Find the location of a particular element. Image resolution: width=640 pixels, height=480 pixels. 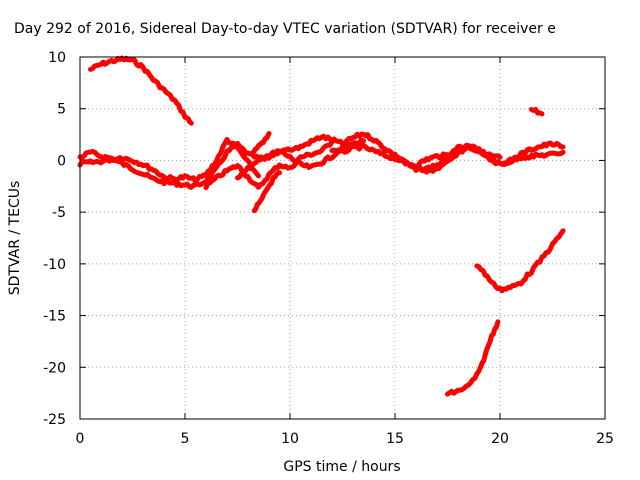

x-tick-label: 15 is located at coordinates (395, 439).